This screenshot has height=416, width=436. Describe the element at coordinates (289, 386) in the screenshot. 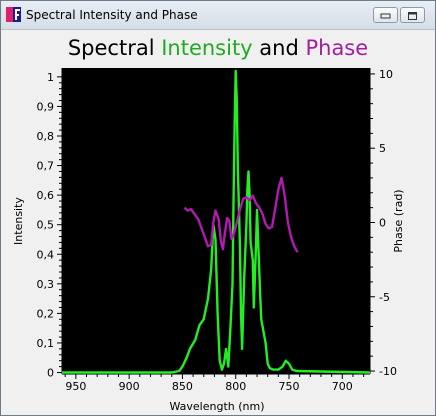

I see `x-tick-label: 750` at that location.